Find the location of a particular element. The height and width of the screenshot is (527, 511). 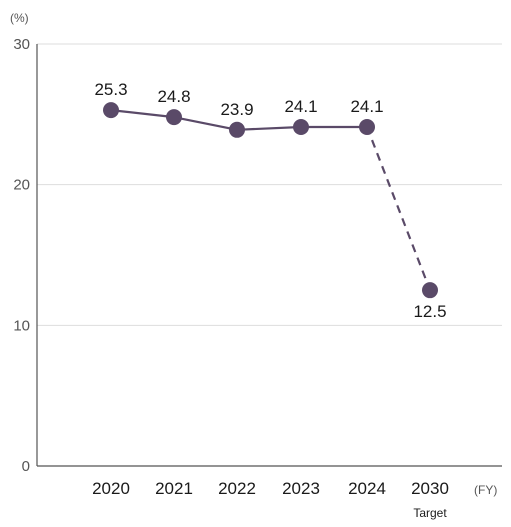

x-category-label-2020: 2020 is located at coordinates (111, 488).